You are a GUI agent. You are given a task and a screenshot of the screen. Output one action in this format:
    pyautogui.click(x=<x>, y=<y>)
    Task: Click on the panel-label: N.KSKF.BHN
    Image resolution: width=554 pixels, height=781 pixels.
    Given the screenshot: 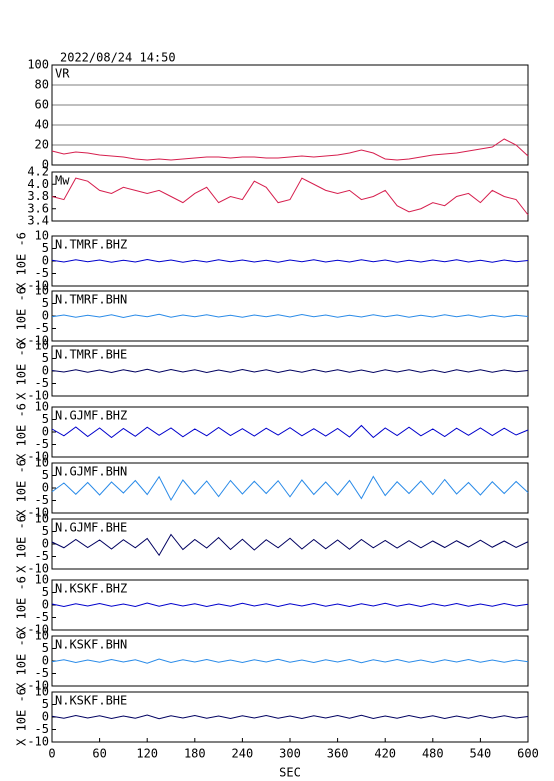 What is the action you would take?
    pyautogui.click(x=91, y=645)
    